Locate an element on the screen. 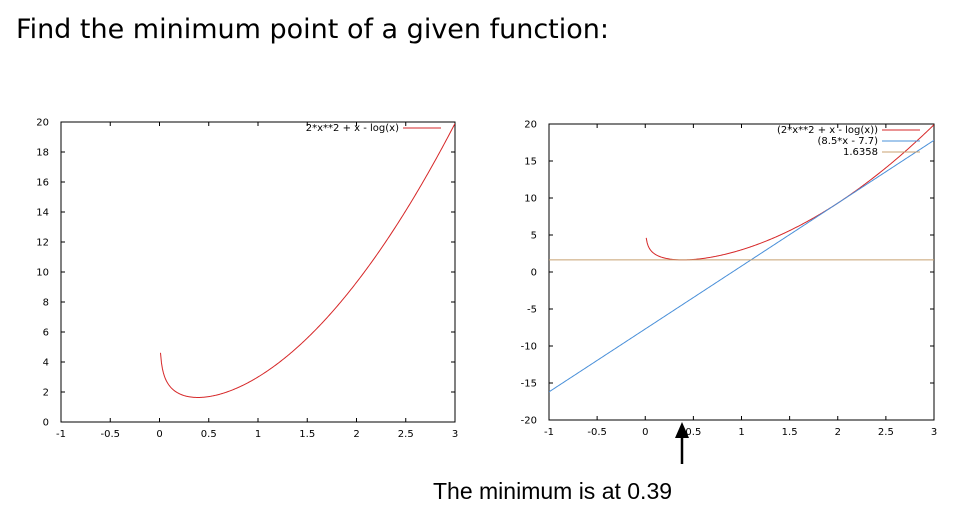  y-tick-label: -20 is located at coordinates (529, 421).